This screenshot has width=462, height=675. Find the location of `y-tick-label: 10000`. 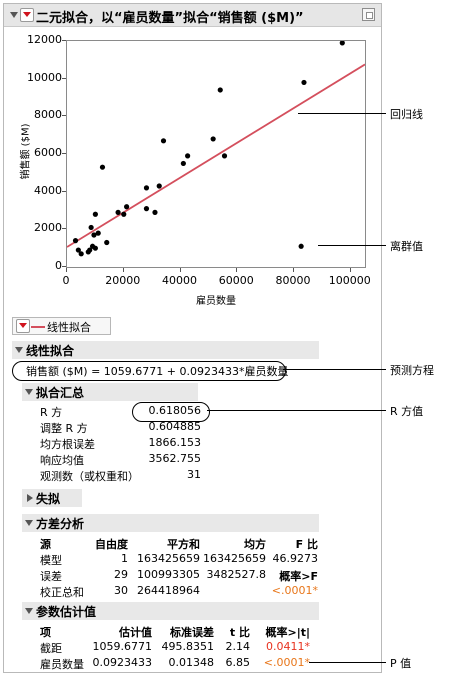

y-tick-label: 10000 is located at coordinates (44, 77).